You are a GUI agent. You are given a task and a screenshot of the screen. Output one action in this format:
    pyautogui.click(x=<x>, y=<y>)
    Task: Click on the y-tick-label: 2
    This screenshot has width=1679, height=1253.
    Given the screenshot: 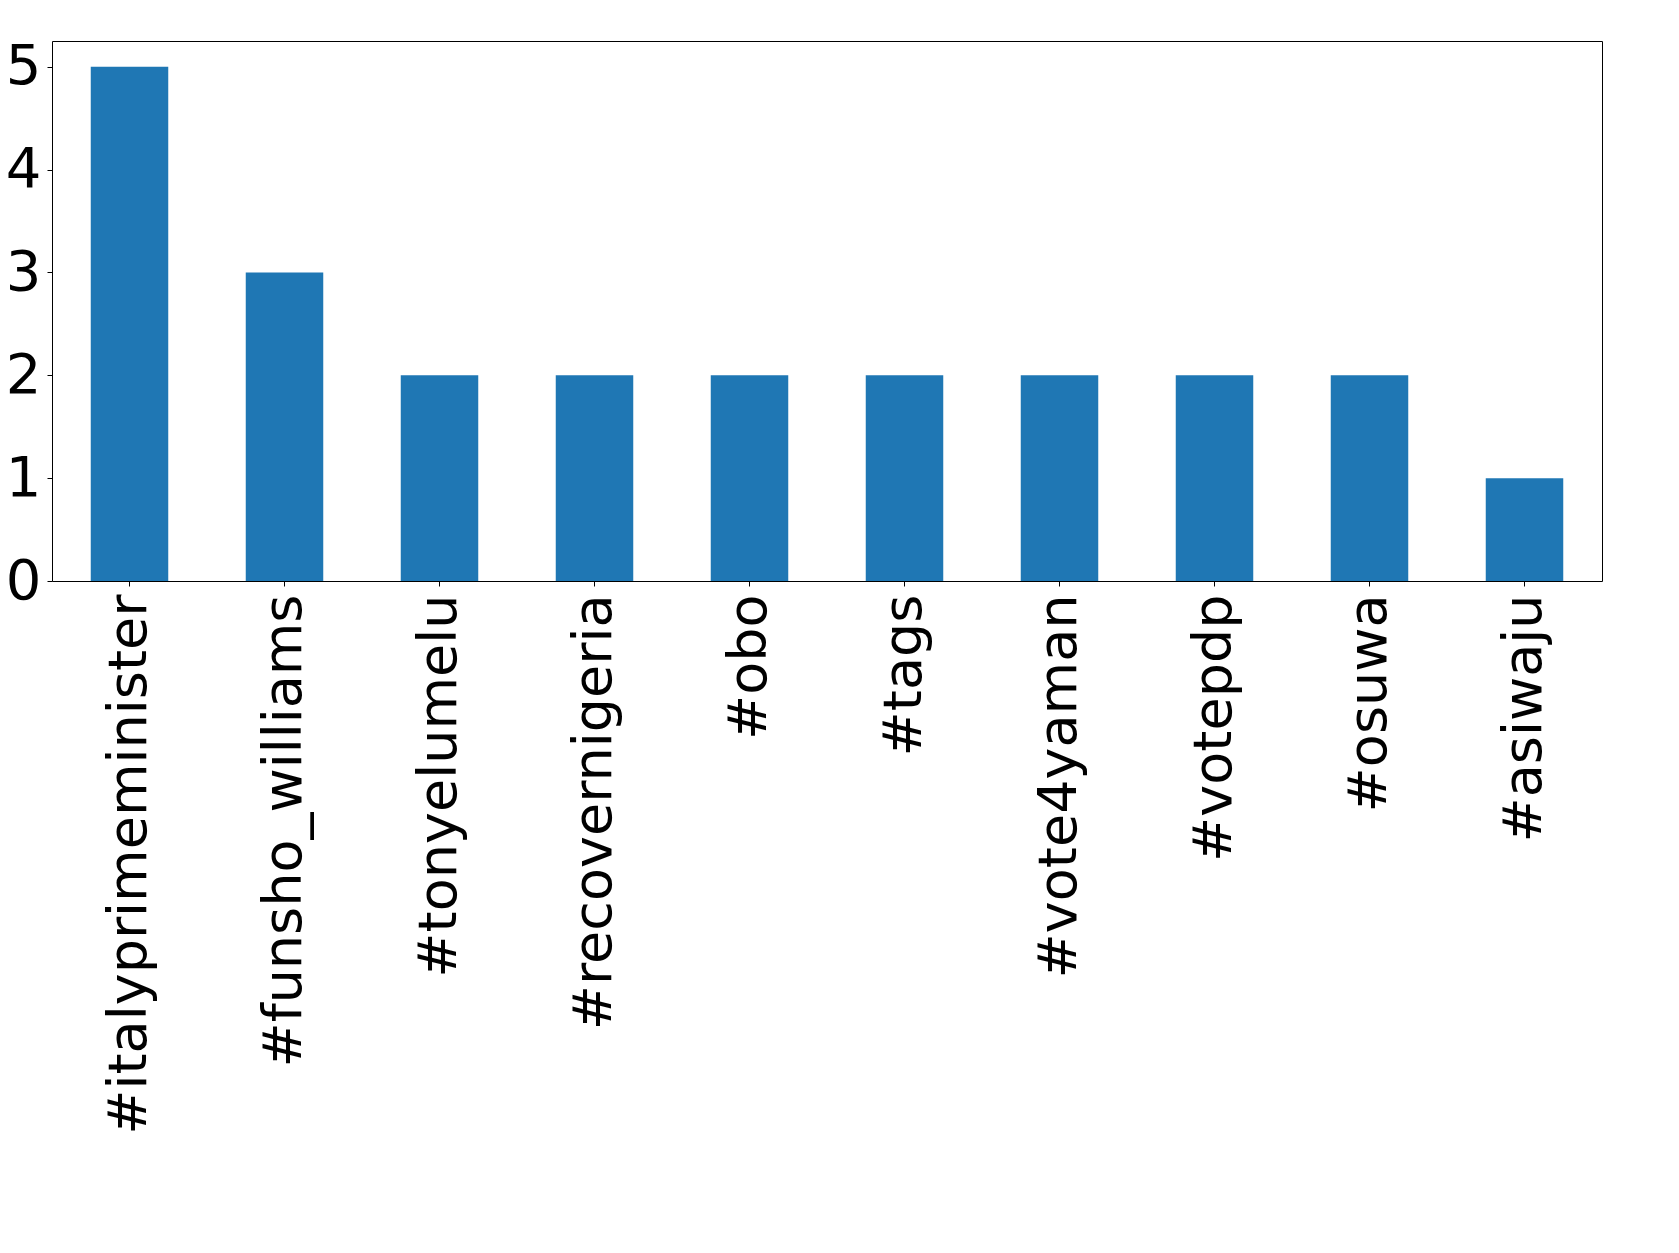 What is the action you would take?
    pyautogui.click(x=23, y=373)
    